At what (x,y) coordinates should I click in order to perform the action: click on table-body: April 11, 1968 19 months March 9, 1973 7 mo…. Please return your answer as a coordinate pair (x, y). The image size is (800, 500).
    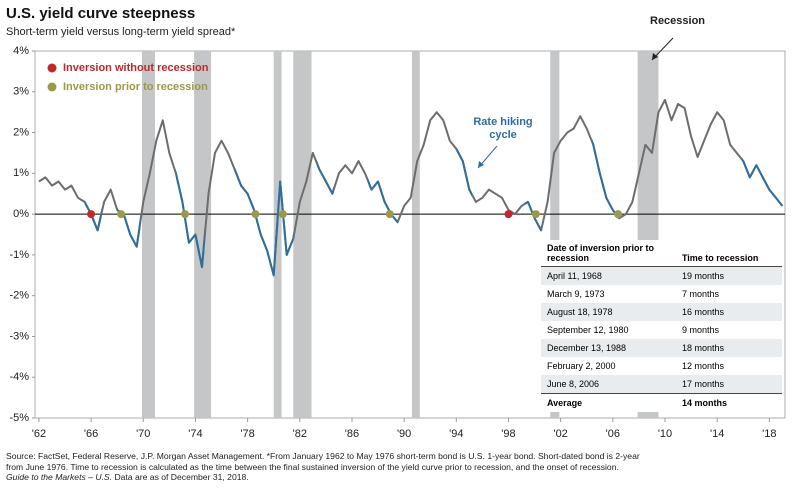
    Looking at the image, I should click on (661, 339).